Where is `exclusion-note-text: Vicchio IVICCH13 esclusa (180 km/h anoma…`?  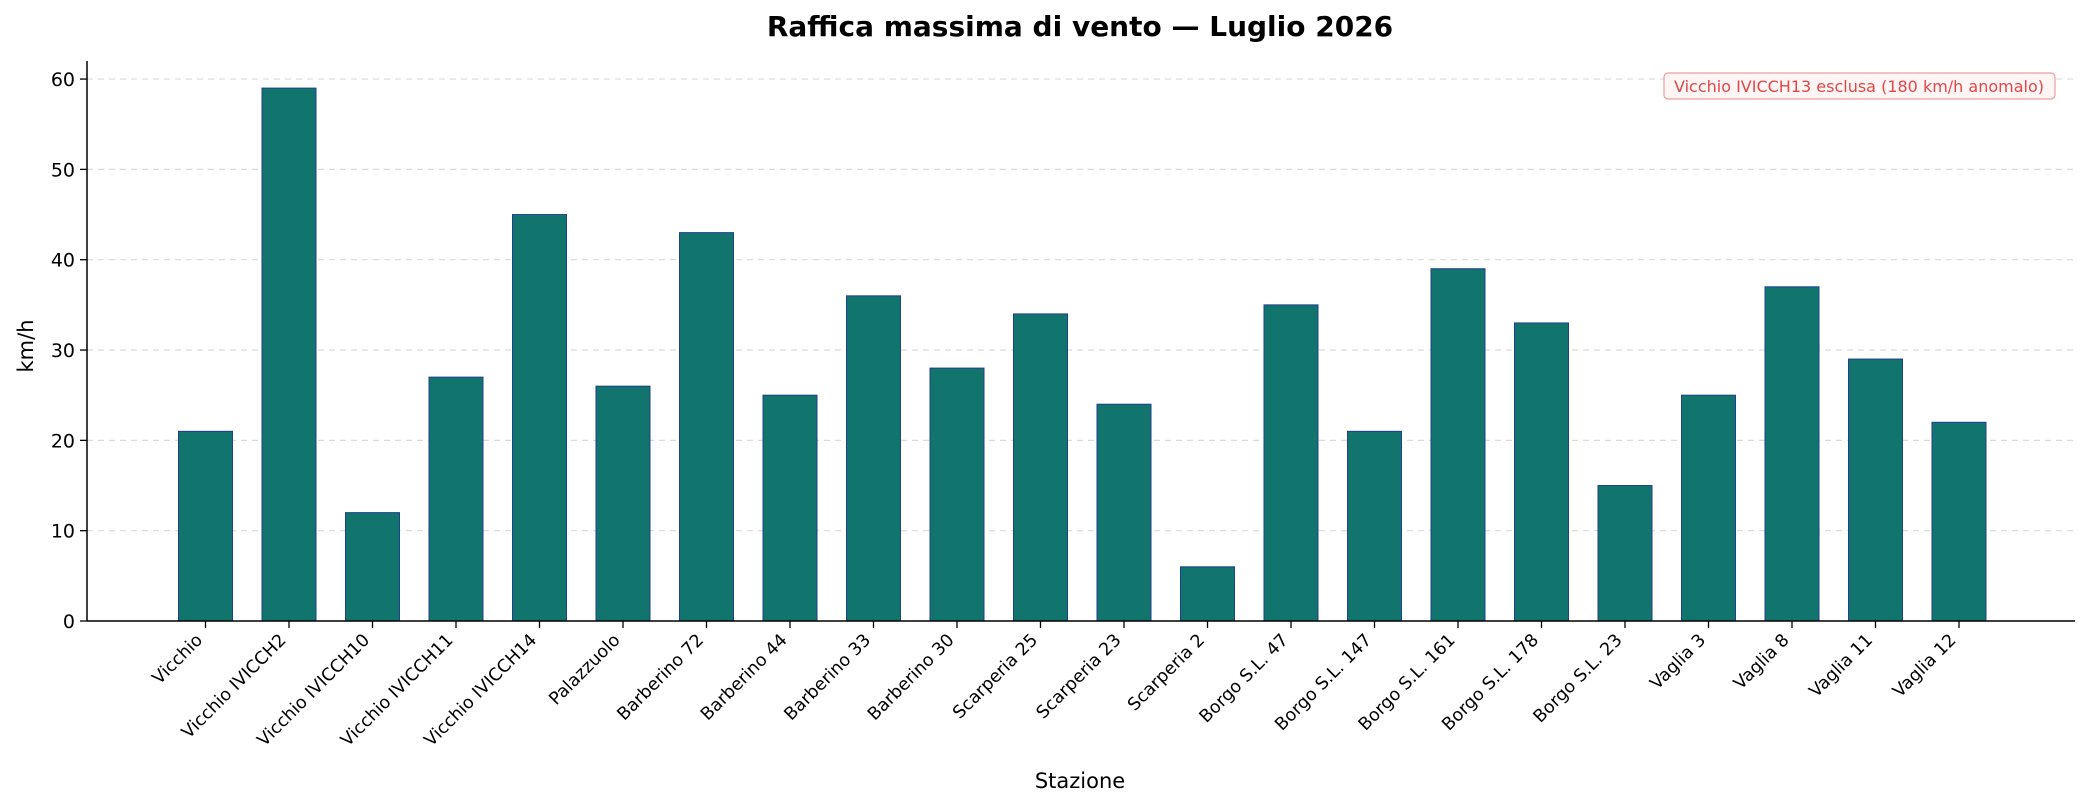 exclusion-note-text: Vicchio IVICCH13 esclusa (180 km/h anoma… is located at coordinates (1859, 86).